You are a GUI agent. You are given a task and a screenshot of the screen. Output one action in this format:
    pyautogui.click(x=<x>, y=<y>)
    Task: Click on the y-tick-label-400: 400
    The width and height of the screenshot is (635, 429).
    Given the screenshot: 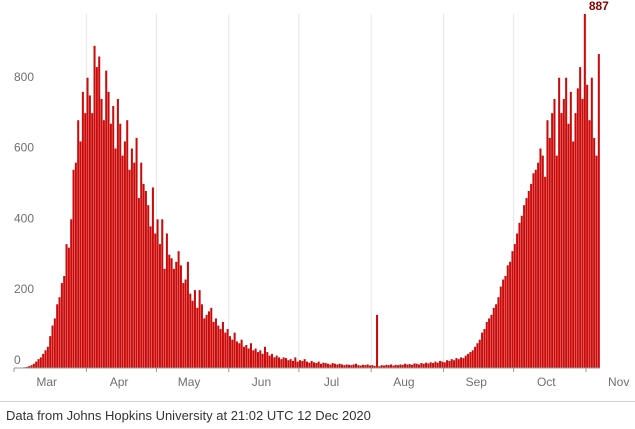 What is the action you would take?
    pyautogui.click(x=24, y=218)
    